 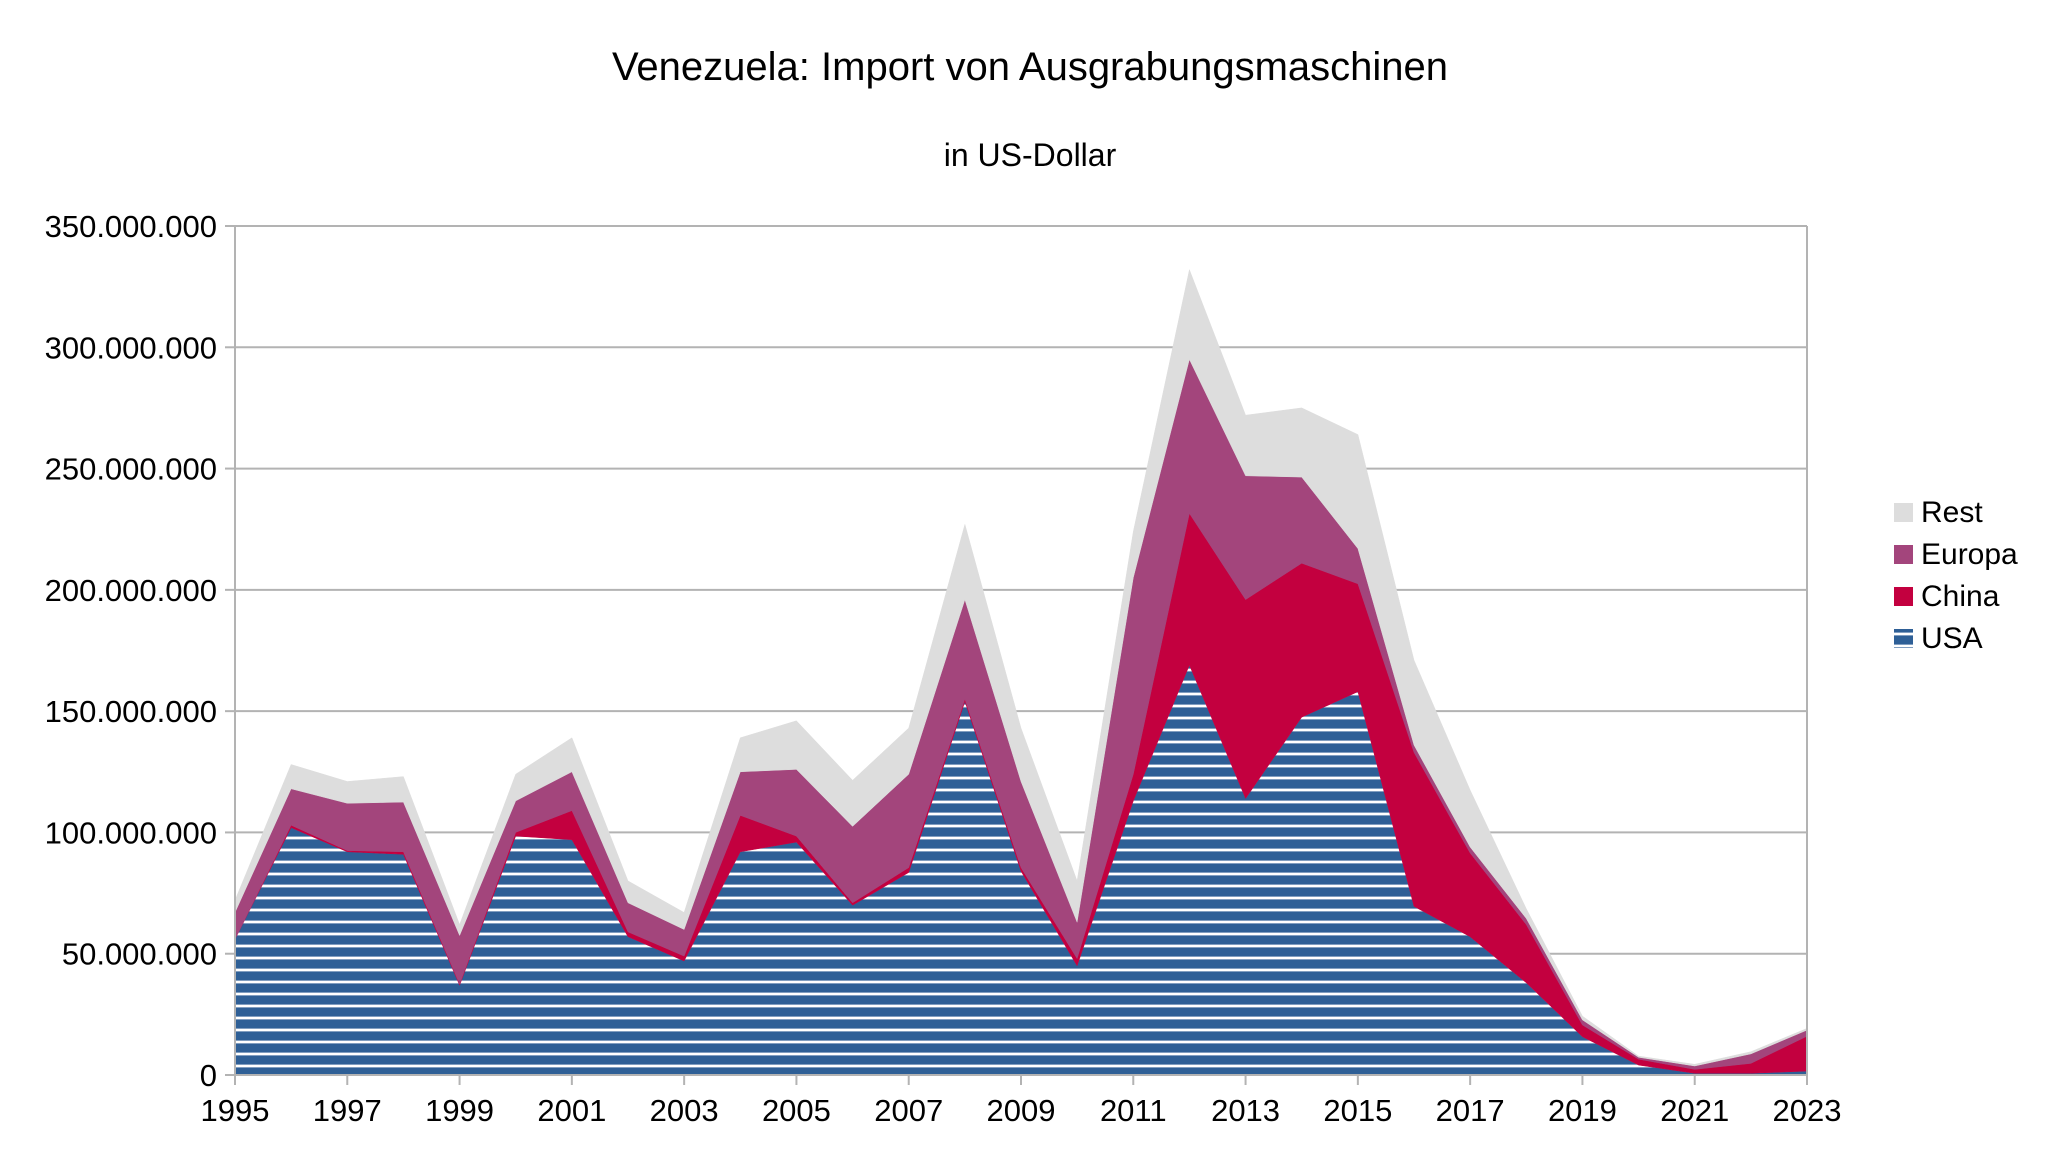 I want to click on y-tick-label: 150.000.000, so click(x=131, y=711).